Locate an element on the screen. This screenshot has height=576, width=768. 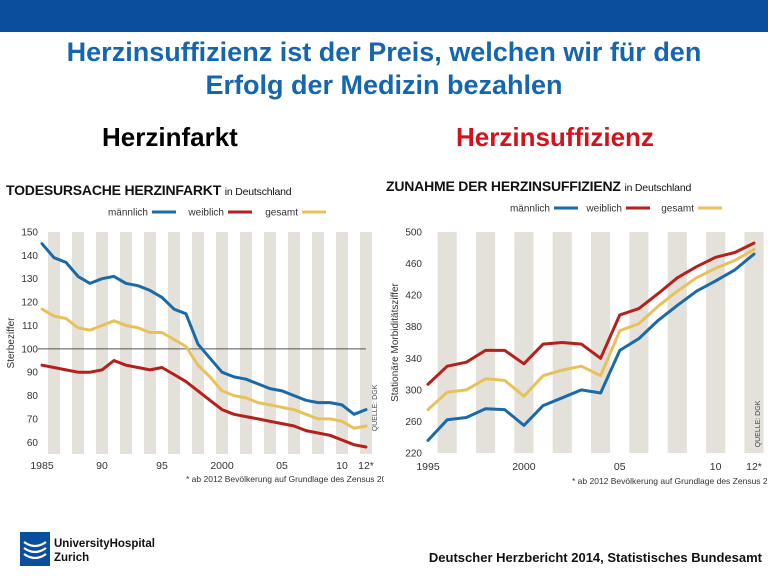
chart-title-left-suffix: in Deutschland is located at coordinates (258, 192).